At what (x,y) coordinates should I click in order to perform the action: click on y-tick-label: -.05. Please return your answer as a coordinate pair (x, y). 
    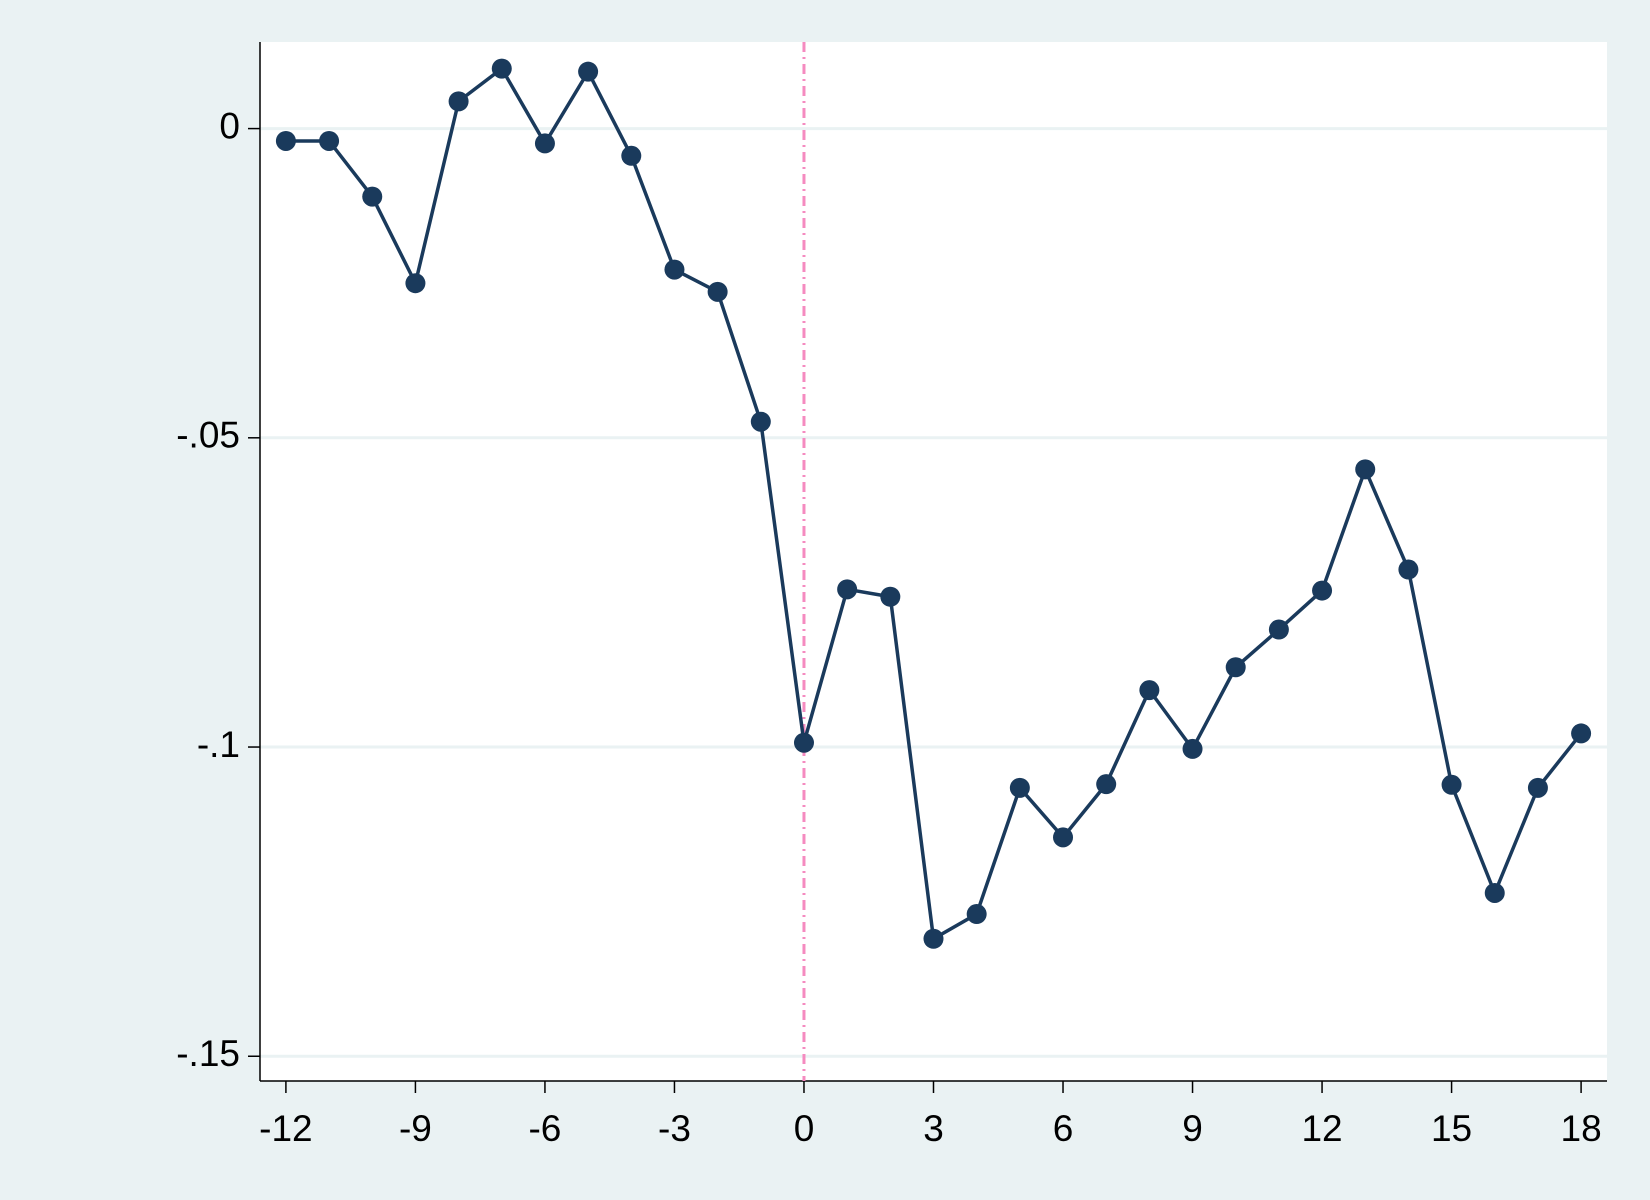
    Looking at the image, I should click on (208, 435).